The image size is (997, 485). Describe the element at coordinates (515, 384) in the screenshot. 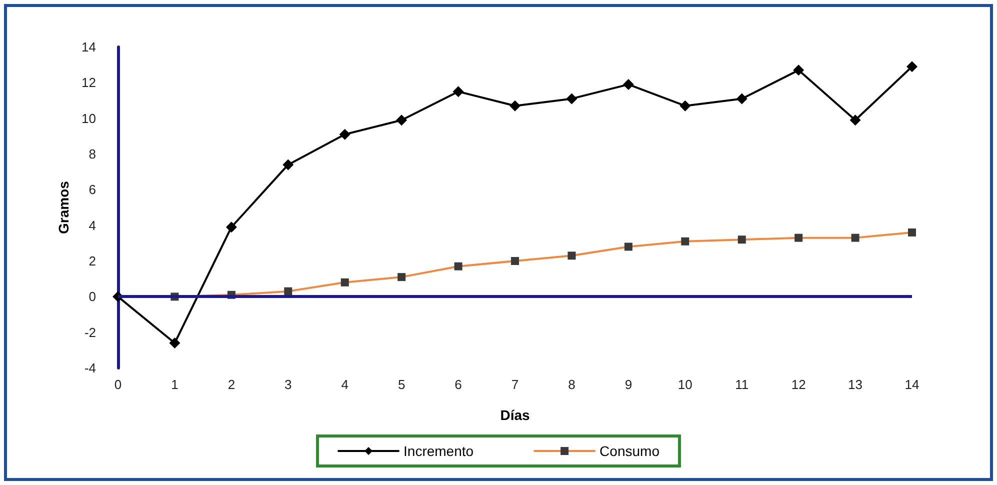

I see `x-tick-label: 7` at that location.